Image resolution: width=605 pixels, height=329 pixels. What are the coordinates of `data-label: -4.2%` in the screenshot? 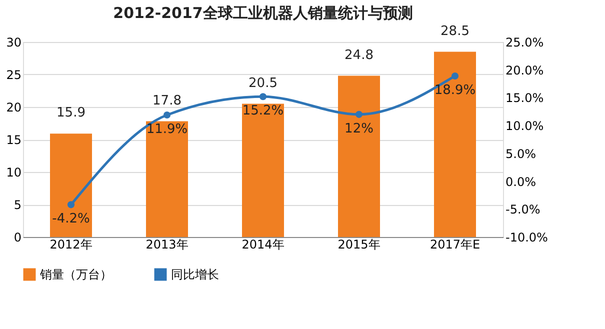 It's located at (71, 219).